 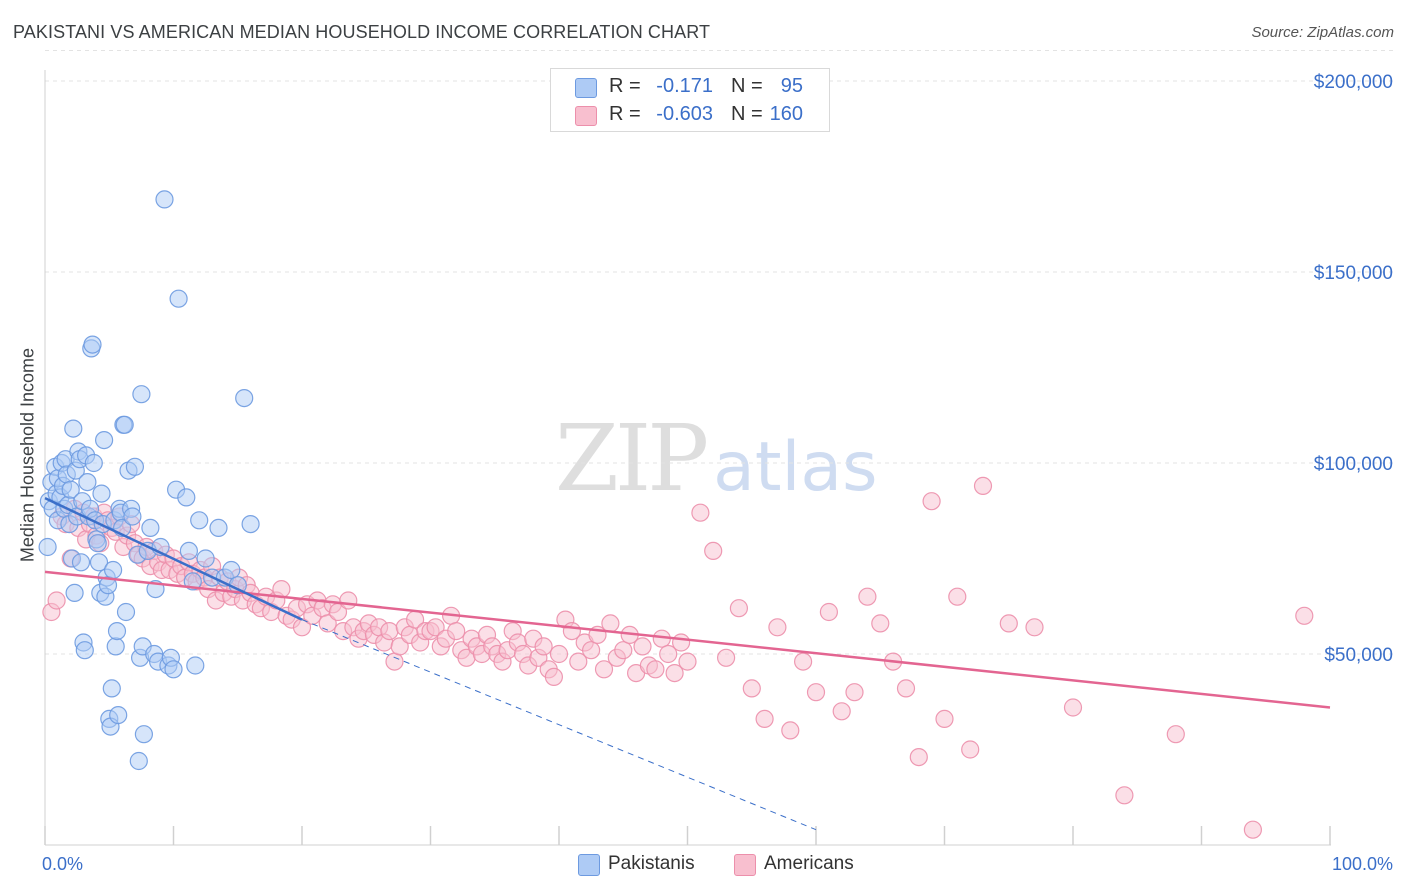 I want to click on r-value: -0.603, so click(x=684, y=114).